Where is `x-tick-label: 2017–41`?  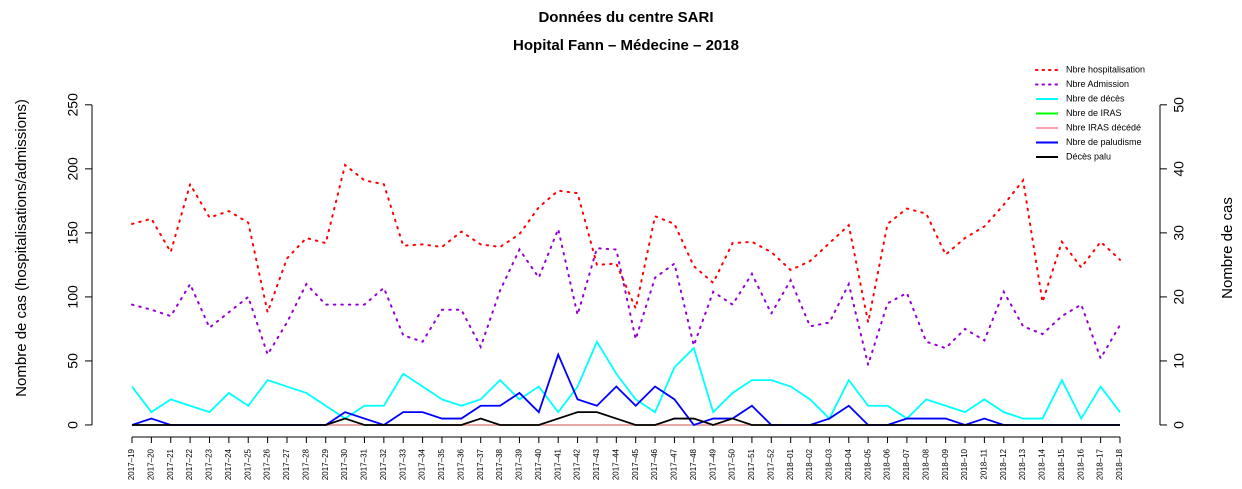 x-tick-label: 2017–41 is located at coordinates (557, 464).